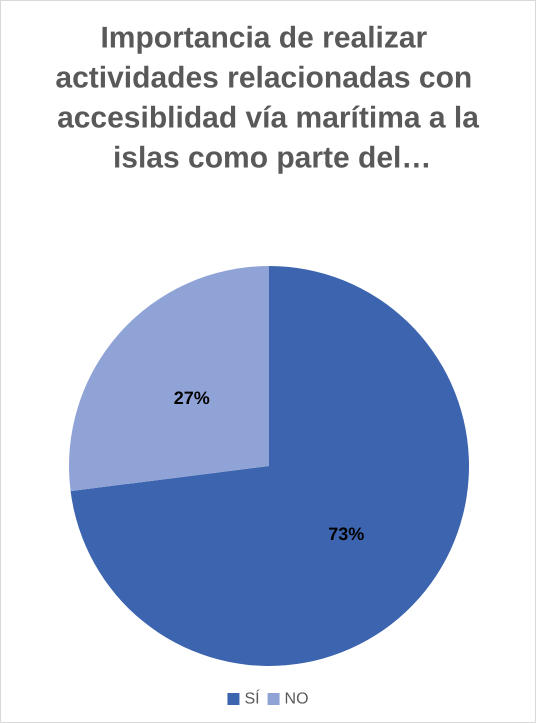 The image size is (536, 723). What do you see at coordinates (346, 534) in the screenshot?
I see `data-label: 73%` at bounding box center [346, 534].